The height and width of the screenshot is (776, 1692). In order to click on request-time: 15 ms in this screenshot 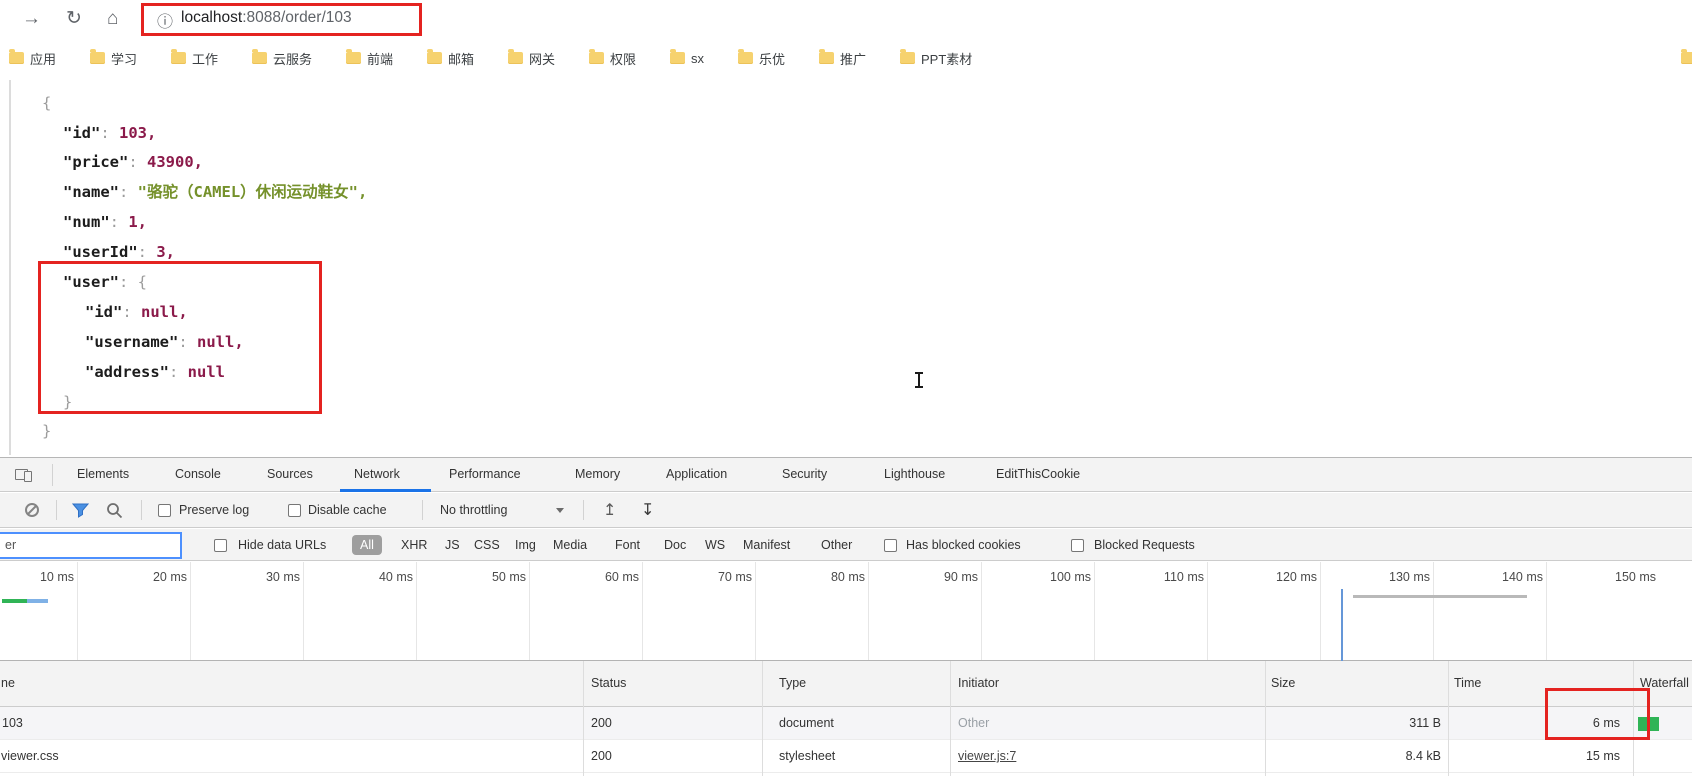, I will do `click(1602, 756)`.